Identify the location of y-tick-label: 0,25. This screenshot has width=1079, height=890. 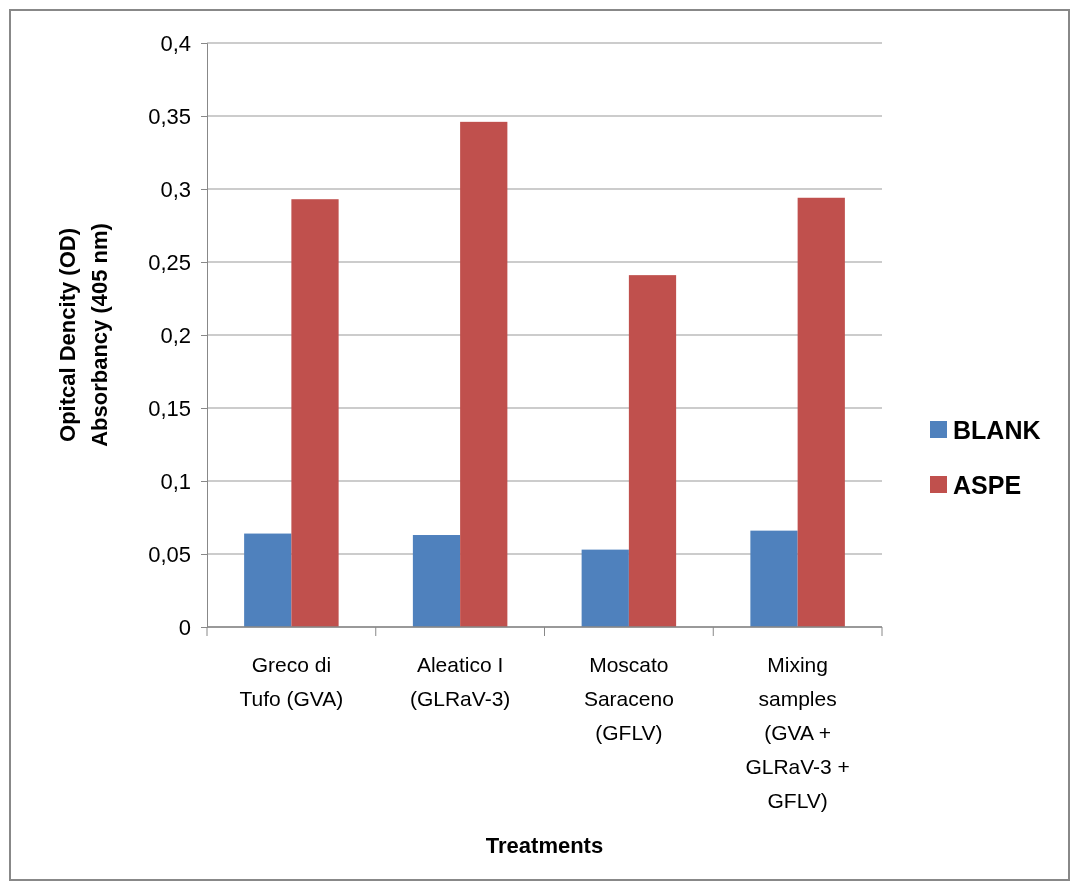
(169, 262).